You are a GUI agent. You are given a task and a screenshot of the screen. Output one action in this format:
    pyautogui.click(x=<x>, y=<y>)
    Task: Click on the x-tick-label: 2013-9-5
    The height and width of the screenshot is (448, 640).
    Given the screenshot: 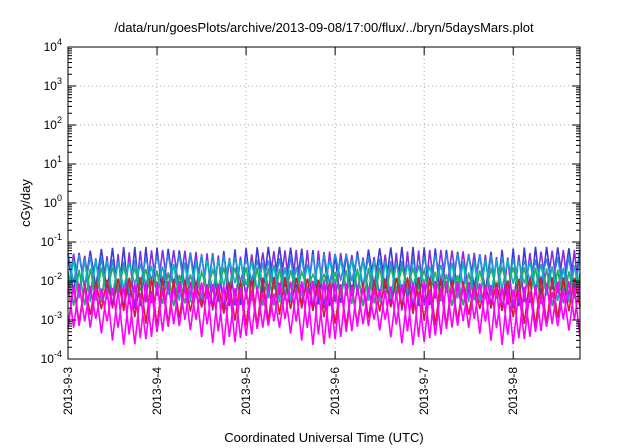 What is the action you would take?
    pyautogui.click(x=246, y=391)
    